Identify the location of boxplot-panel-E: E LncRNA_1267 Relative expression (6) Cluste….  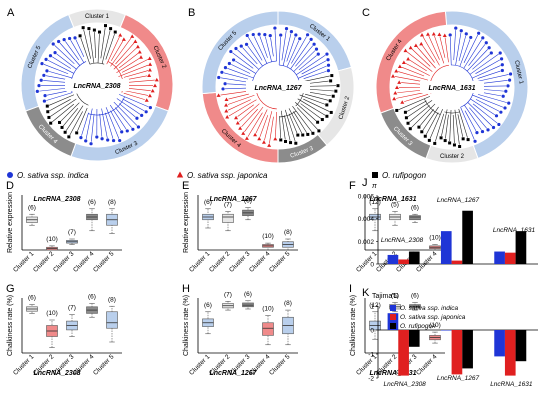
(240, 227).